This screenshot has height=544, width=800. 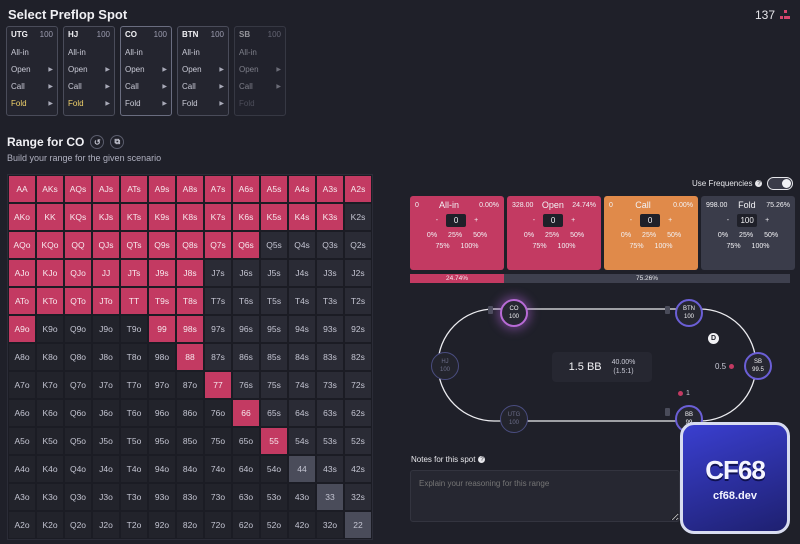 What do you see at coordinates (106, 497) in the screenshot?
I see `hand-cell: J3o` at bounding box center [106, 497].